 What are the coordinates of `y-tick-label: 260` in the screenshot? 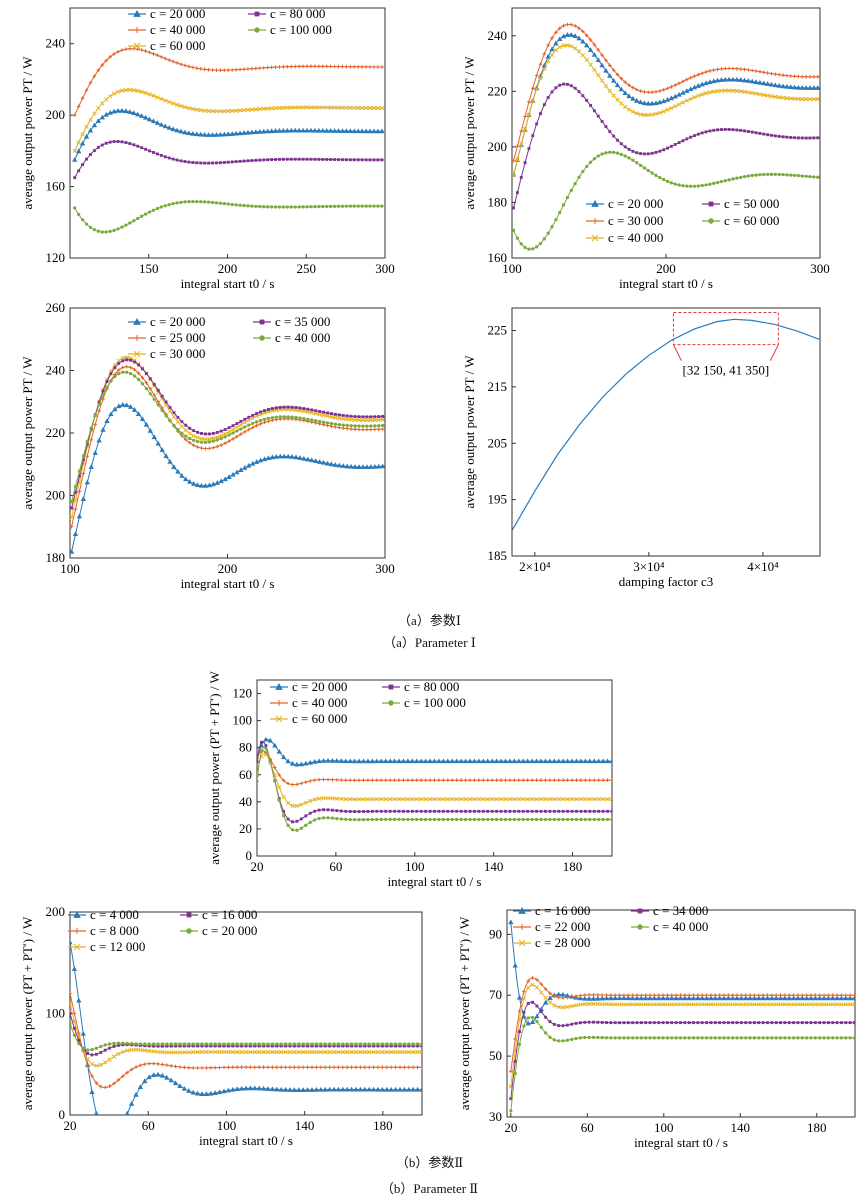 It's located at (56, 307).